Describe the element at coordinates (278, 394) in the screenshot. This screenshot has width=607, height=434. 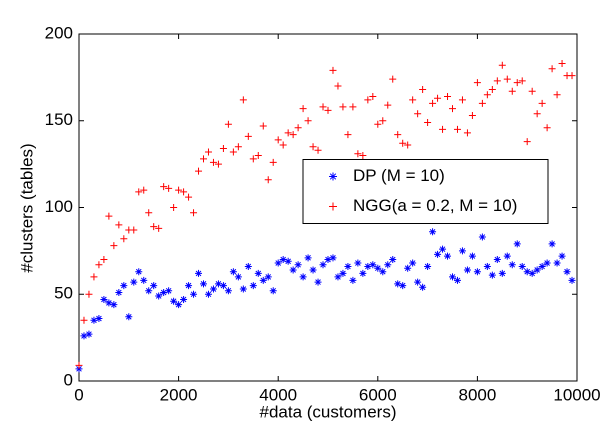
I see `x-tick-label: 4000` at that location.